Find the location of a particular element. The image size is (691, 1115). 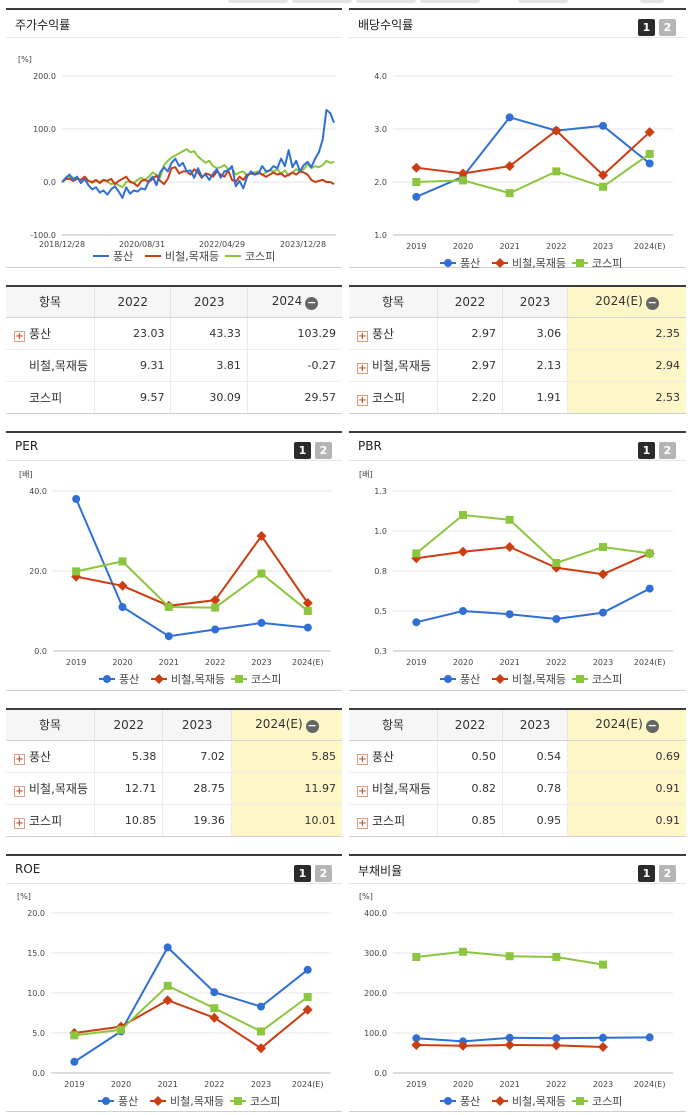

table-row: + 비철,목재등 0.82 0.78 0.91 is located at coordinates (517, 788).